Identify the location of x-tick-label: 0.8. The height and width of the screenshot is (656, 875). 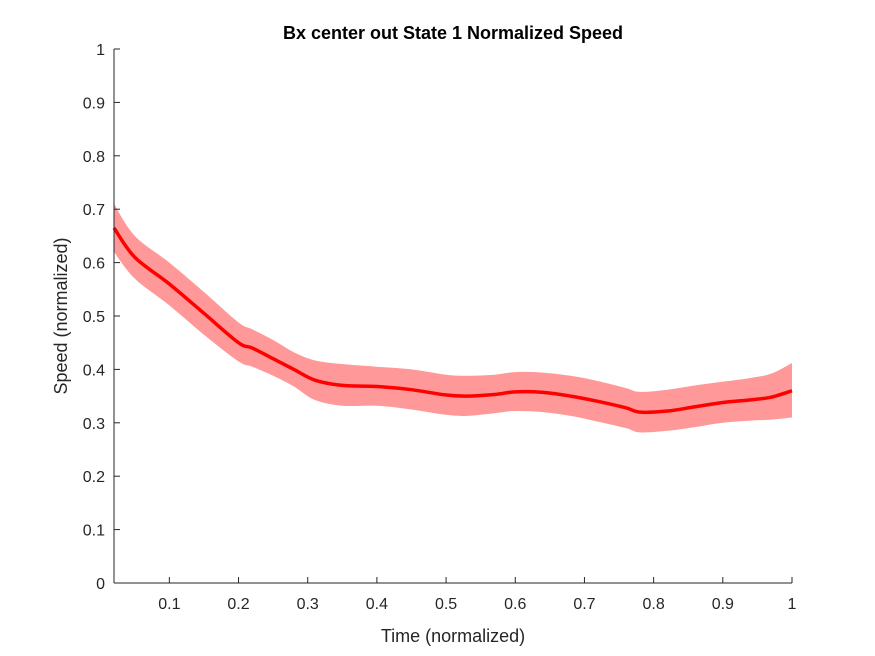
(654, 604).